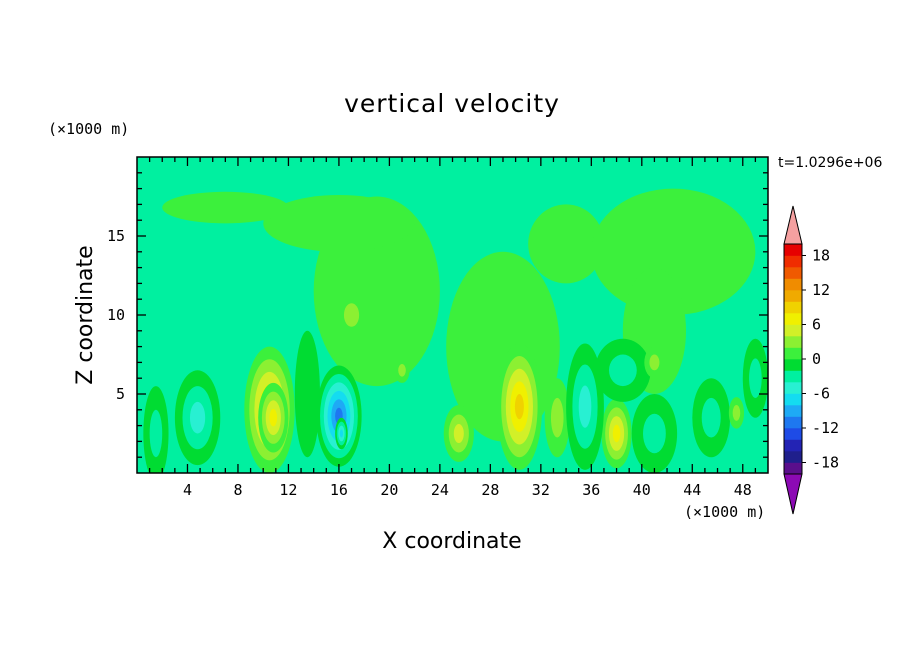 This screenshot has width=904, height=654. Describe the element at coordinates (811, 360) in the screenshot. I see `colorbar: 18 12 6 0 -6 -12 -18` at that location.